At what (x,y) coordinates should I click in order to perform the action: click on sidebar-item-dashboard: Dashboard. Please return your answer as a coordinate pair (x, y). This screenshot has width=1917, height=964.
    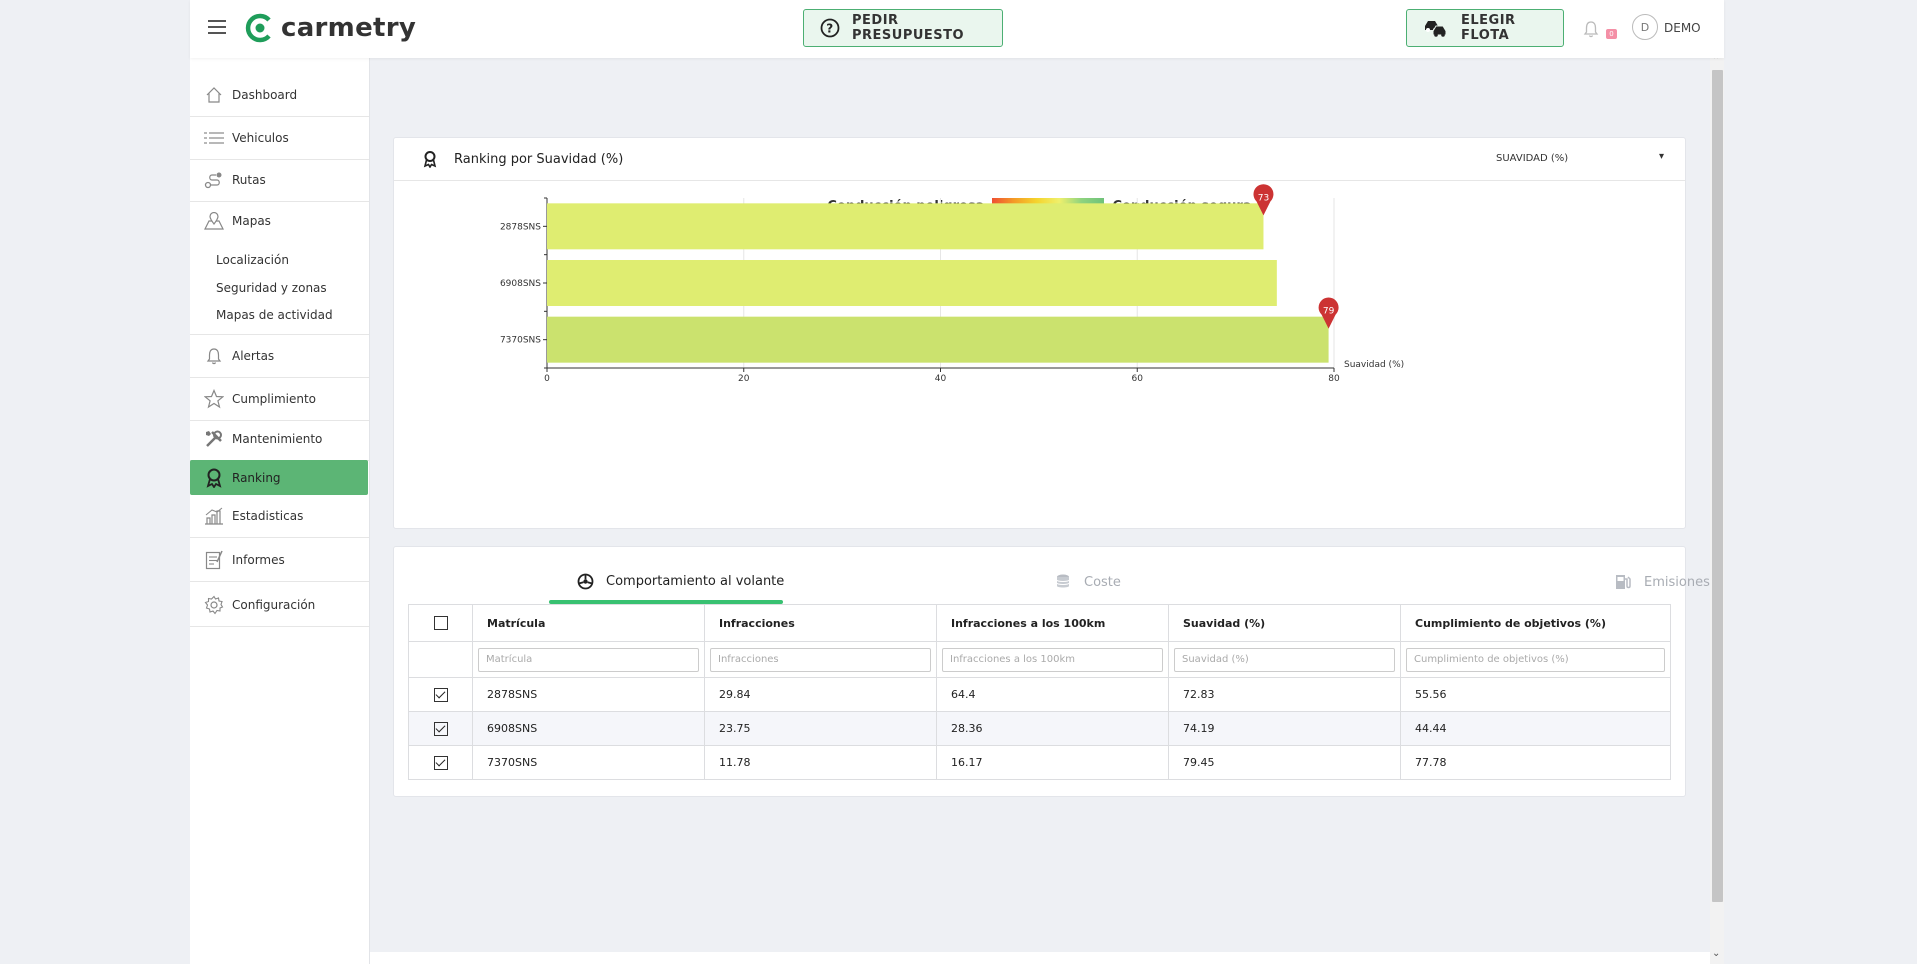
    Looking at the image, I should click on (279, 95).